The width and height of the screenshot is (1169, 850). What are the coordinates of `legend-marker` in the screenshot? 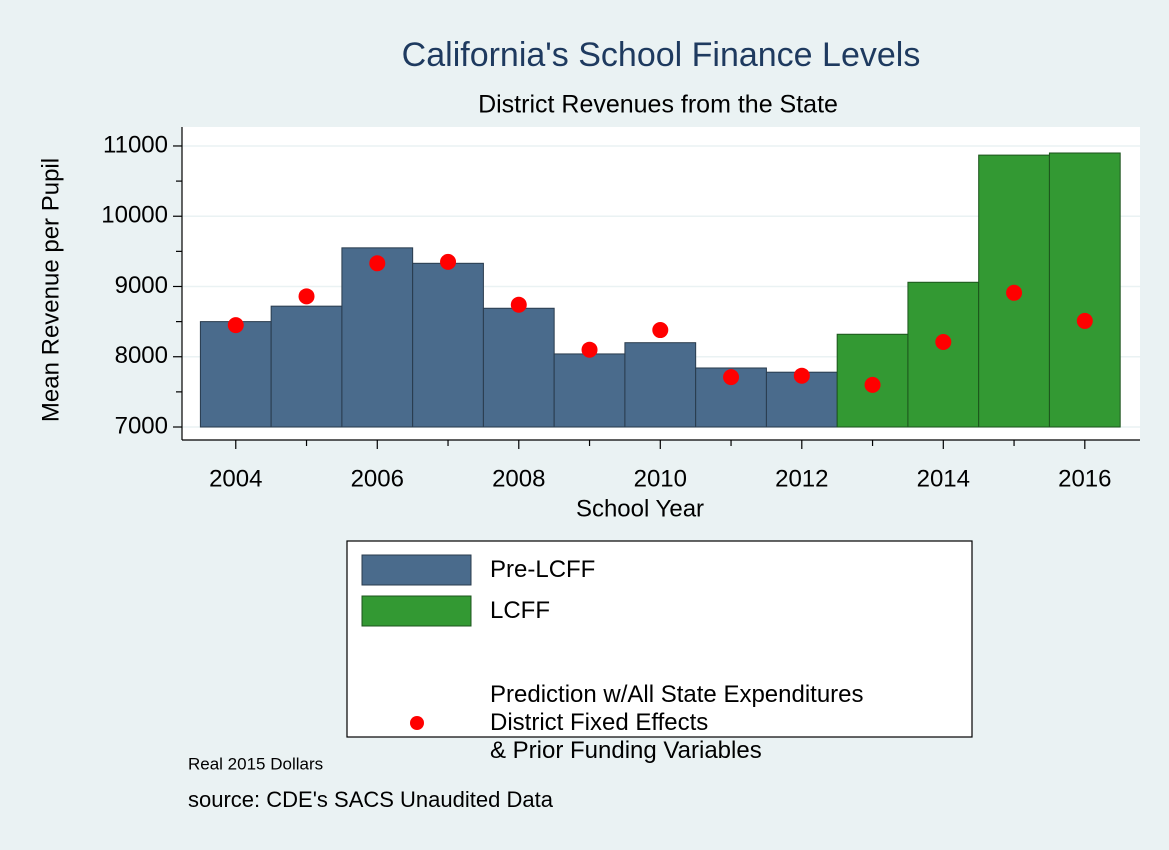 It's located at (417, 723).